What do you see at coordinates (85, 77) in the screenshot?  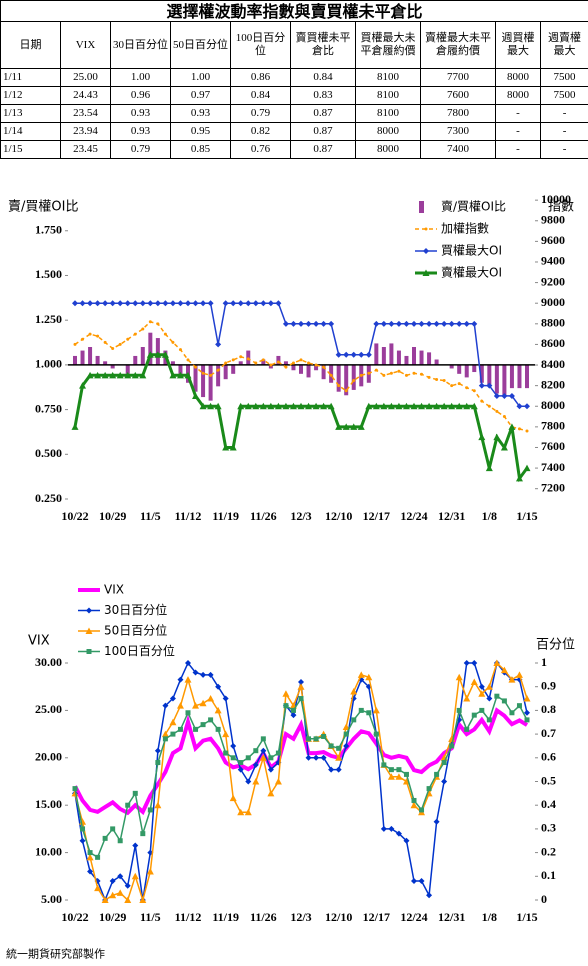 I see `cell: 25.00` at bounding box center [85, 77].